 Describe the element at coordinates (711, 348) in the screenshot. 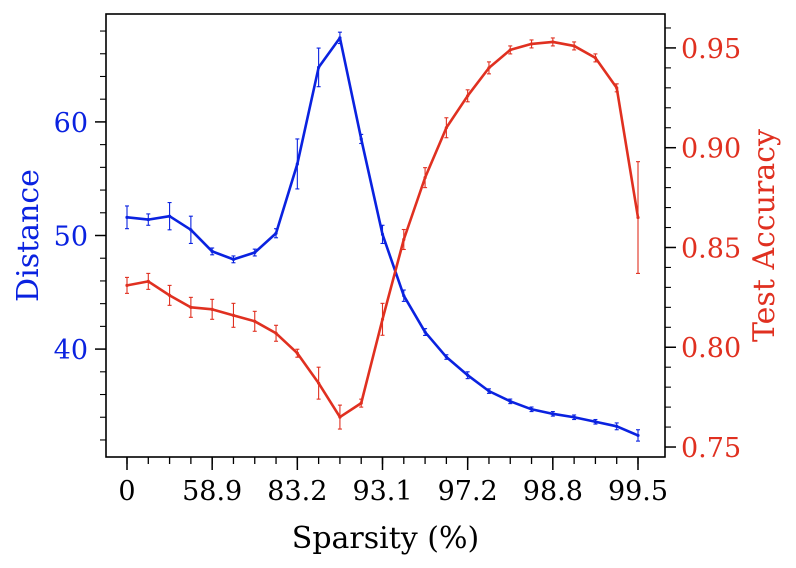

I see `y-right-tick-label: 0.80` at that location.